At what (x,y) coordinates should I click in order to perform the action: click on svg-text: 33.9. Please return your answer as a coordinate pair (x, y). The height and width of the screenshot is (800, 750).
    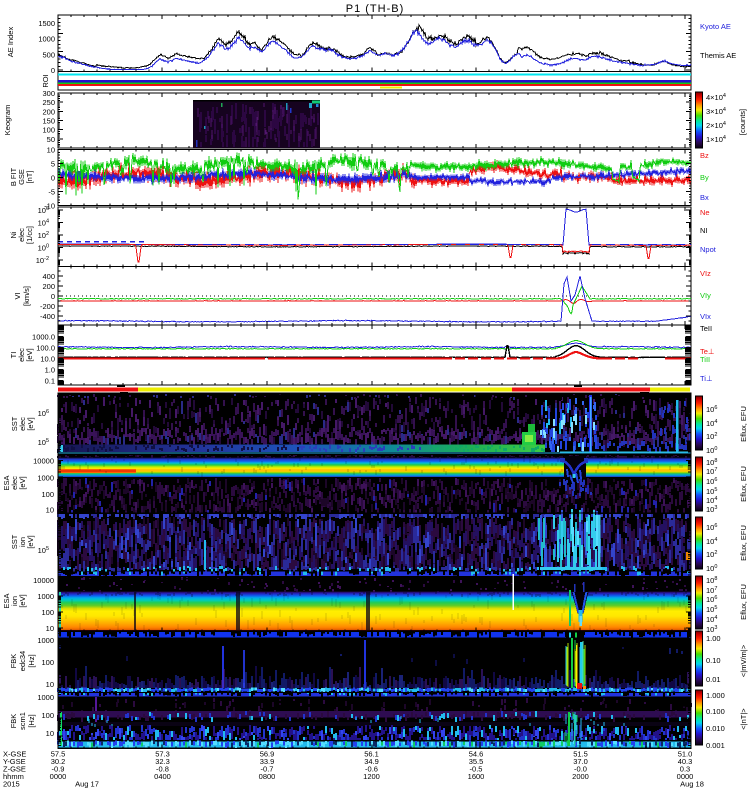
    Looking at the image, I should click on (267, 761).